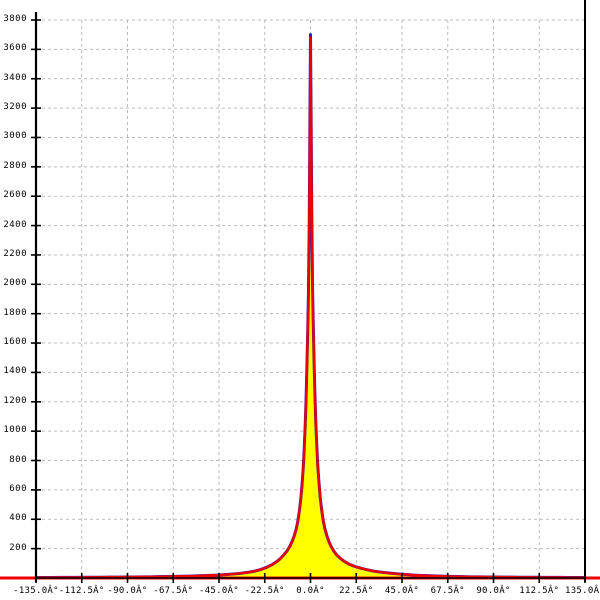  What do you see at coordinates (18, 547) in the screenshot?
I see `y-axis-tick-label: 200` at bounding box center [18, 547].